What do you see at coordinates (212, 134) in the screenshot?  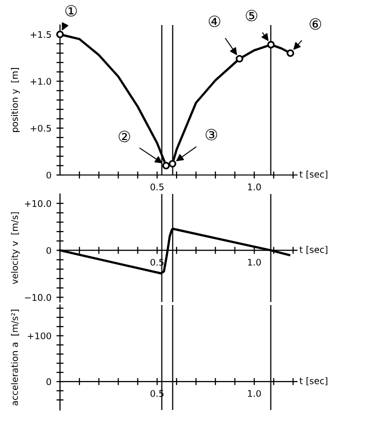 I see `annotation: ③` at bounding box center [212, 134].